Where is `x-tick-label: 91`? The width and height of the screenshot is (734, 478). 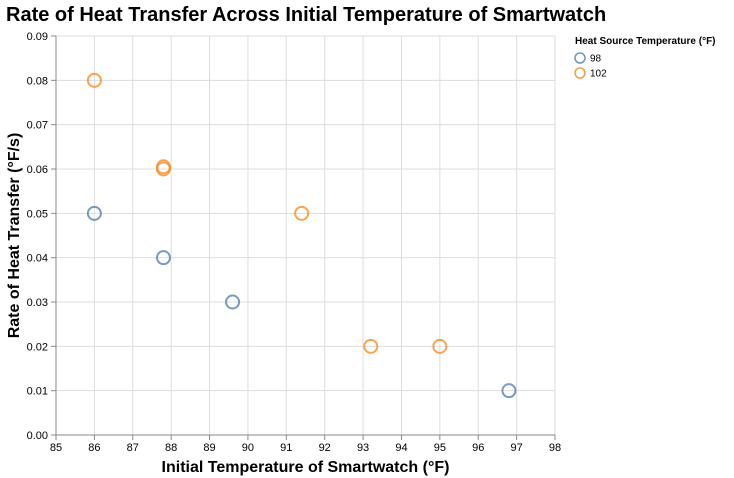
x-tick-label: 91 is located at coordinates (286, 448).